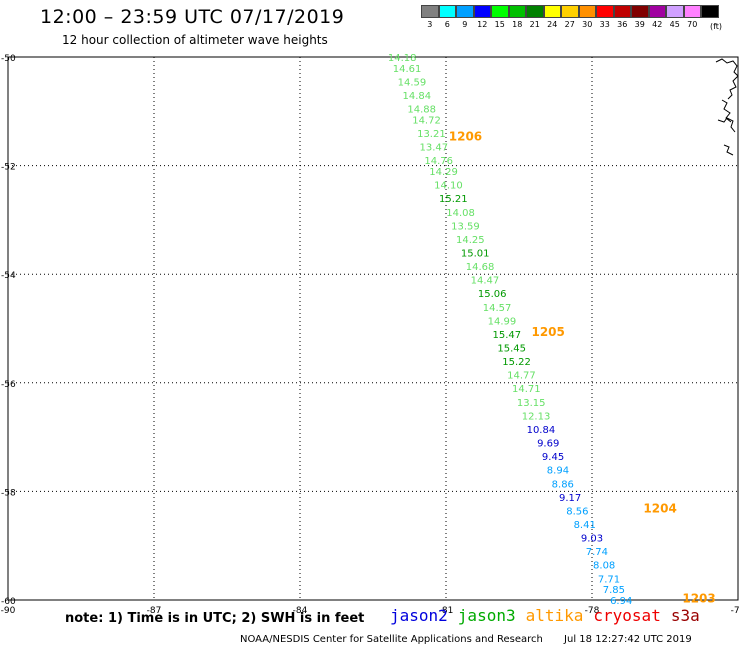 Image resolution: width=740 pixels, height=650 pixels. Describe the element at coordinates (407, 69) in the screenshot. I see `wave-height-label: 14.61` at that location.